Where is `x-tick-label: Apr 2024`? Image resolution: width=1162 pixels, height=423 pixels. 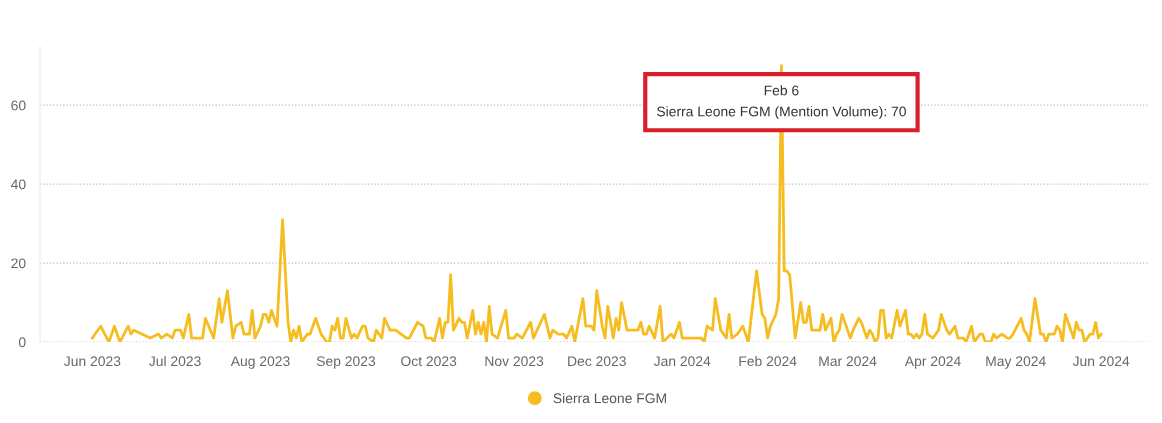
x-tick-label: Apr 2024 is located at coordinates (932, 362).